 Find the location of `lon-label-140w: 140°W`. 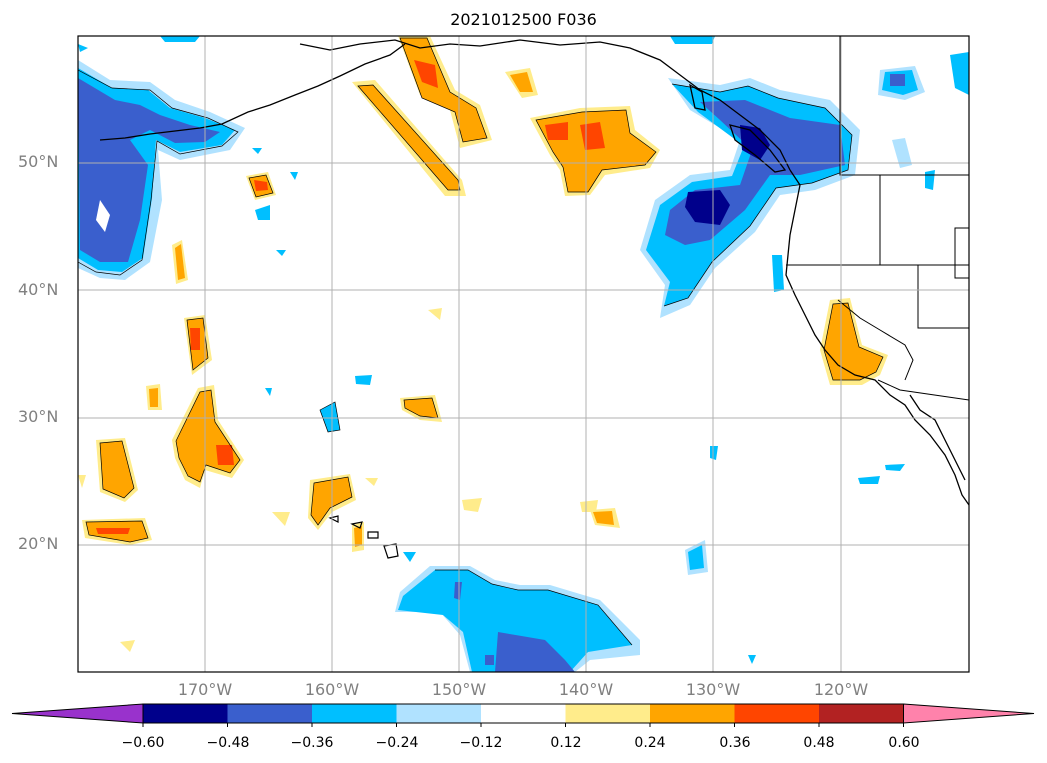

lon-label-140w: 140°W is located at coordinates (586, 689).